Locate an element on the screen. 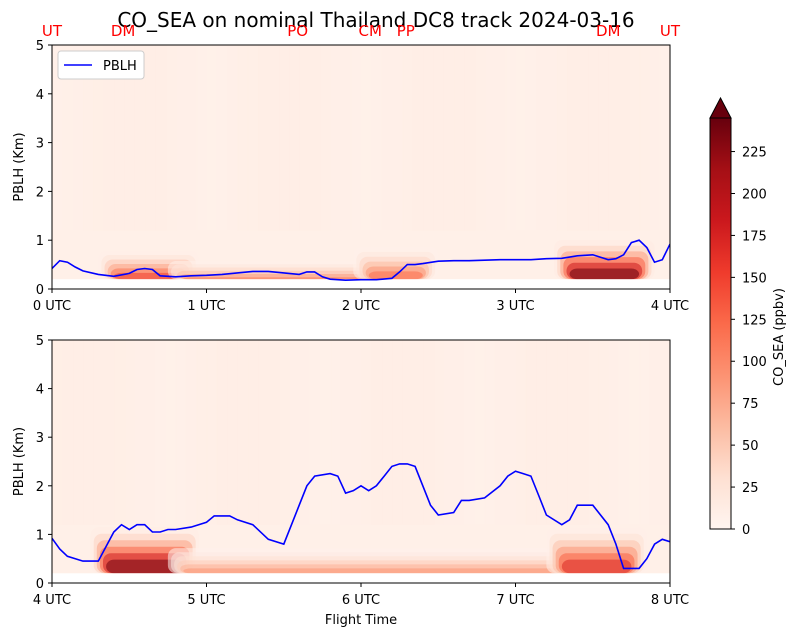 Image resolution: width=797 pixels, height=637 pixels. x-tick-label: 8 UTC is located at coordinates (670, 600).